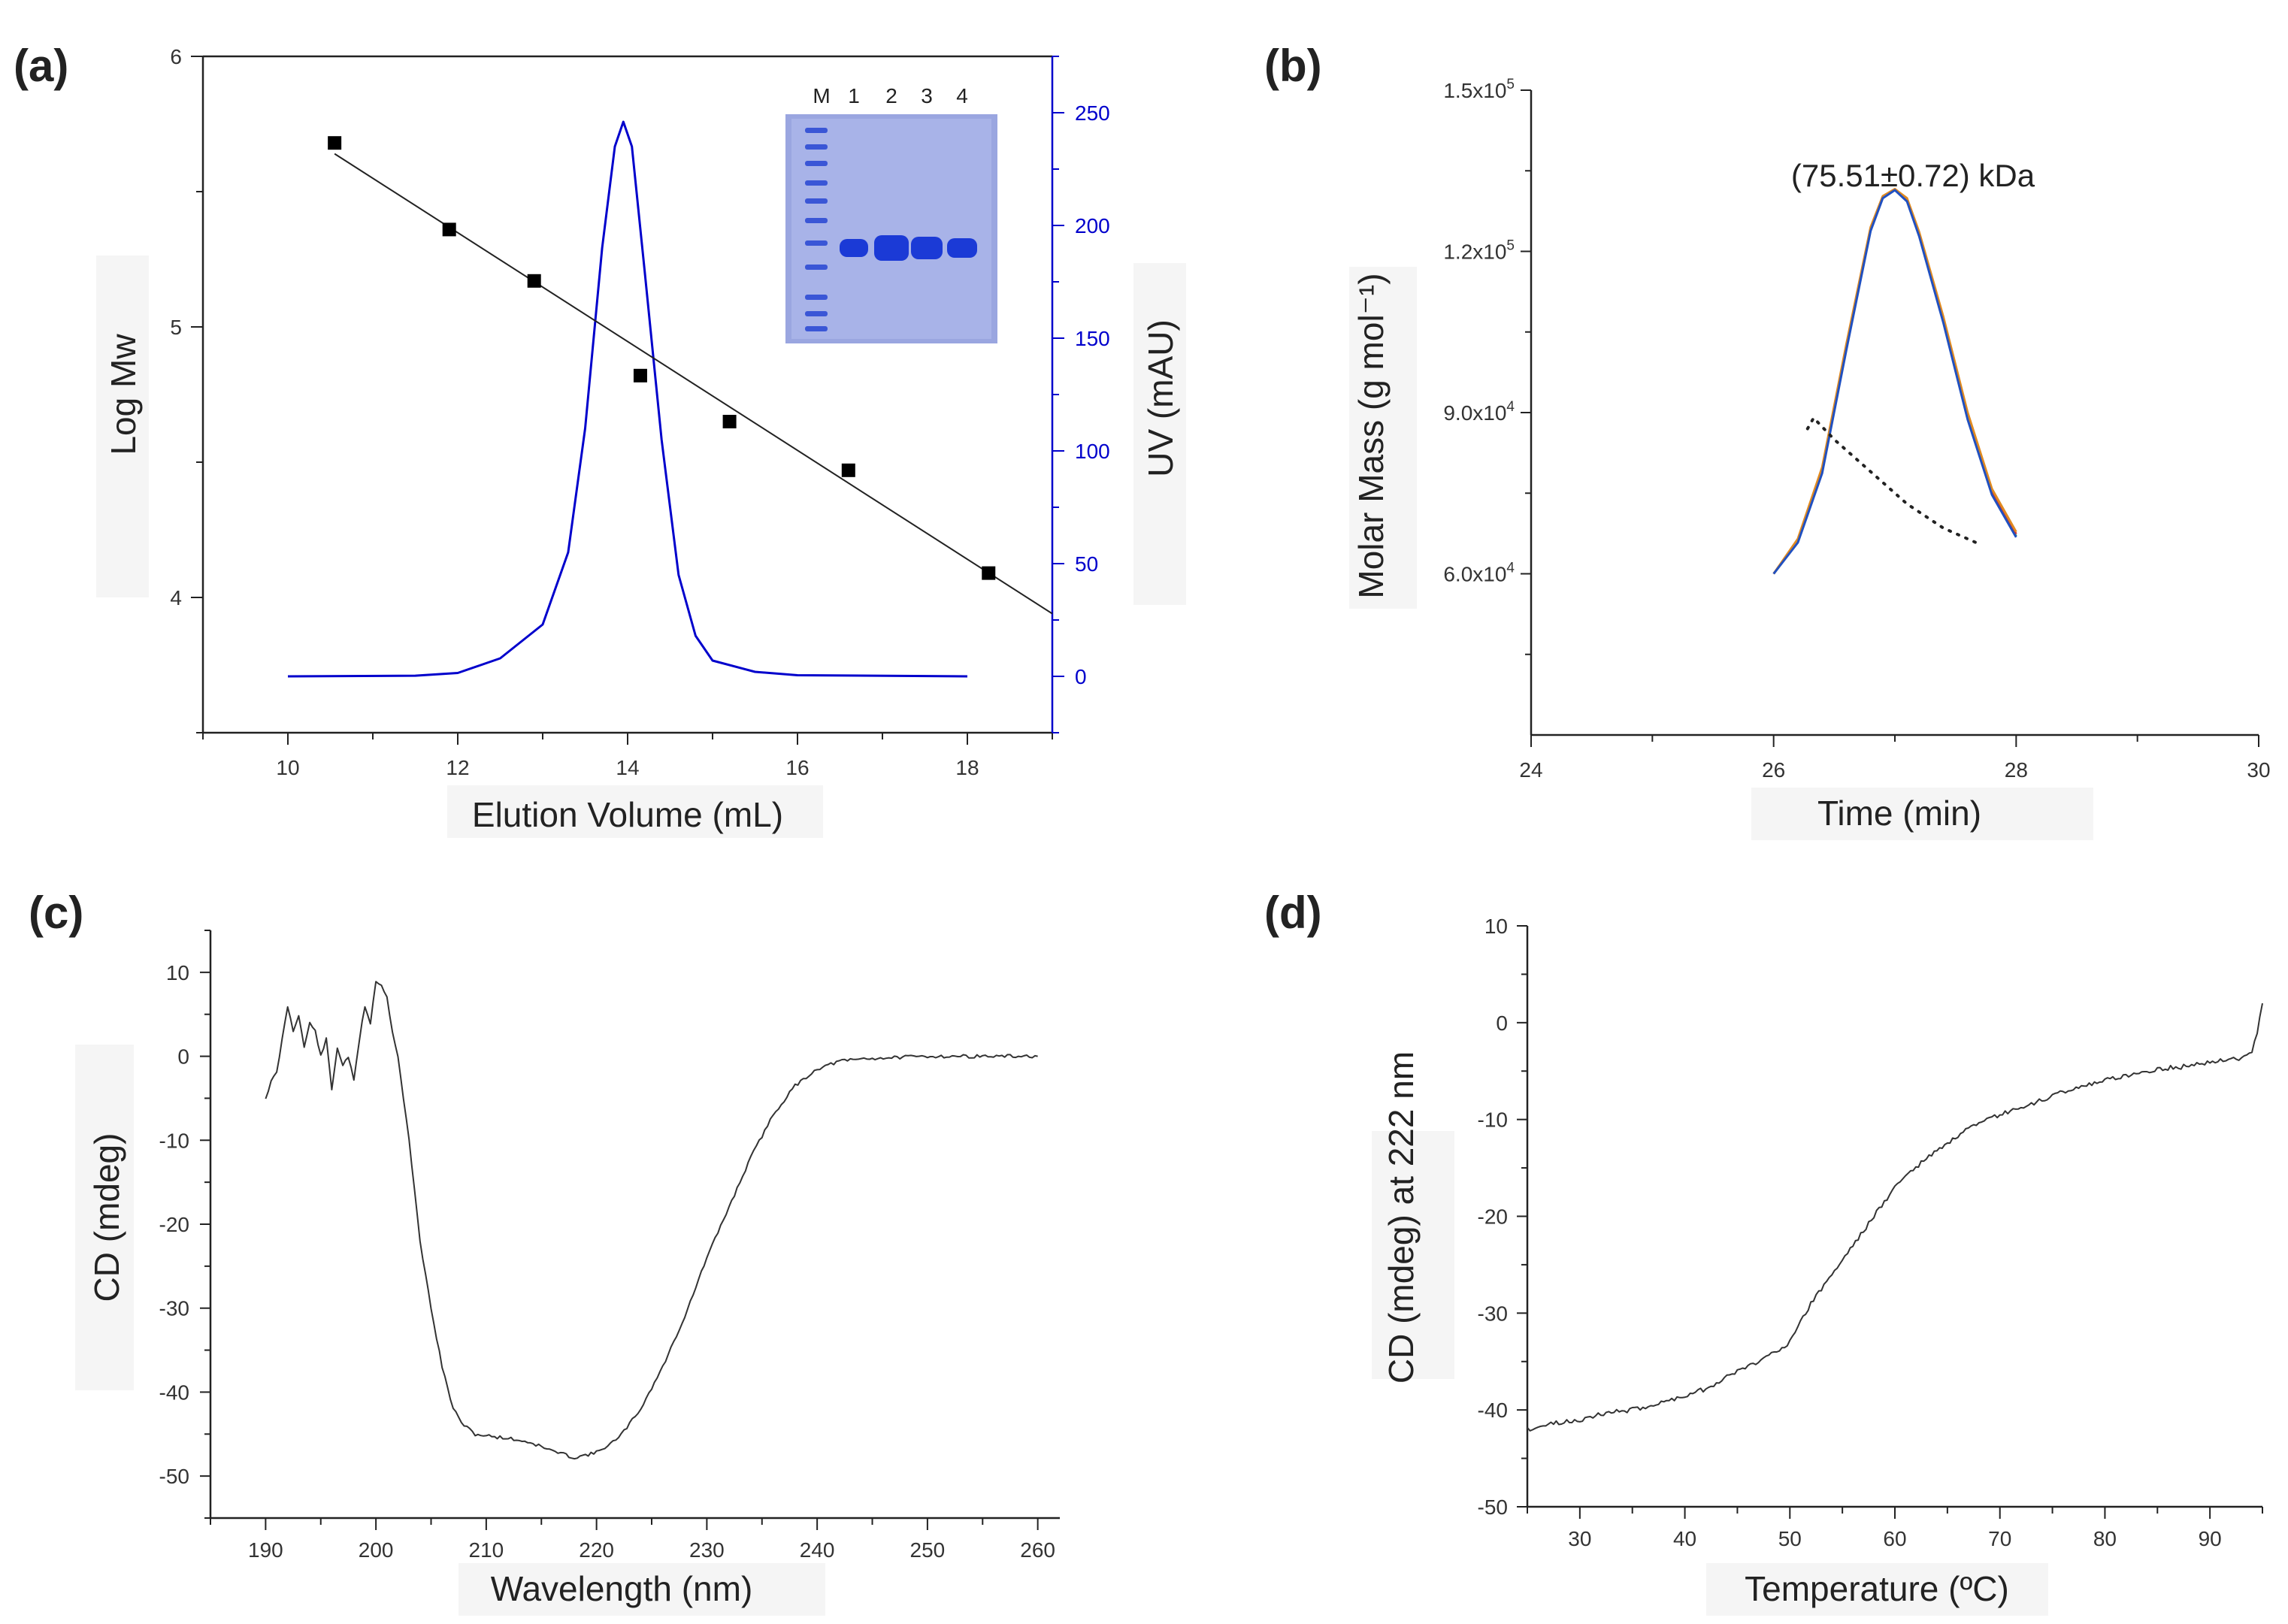 The image size is (2288, 1624). I want to click on y-tick-label-a: 4, so click(176, 597).